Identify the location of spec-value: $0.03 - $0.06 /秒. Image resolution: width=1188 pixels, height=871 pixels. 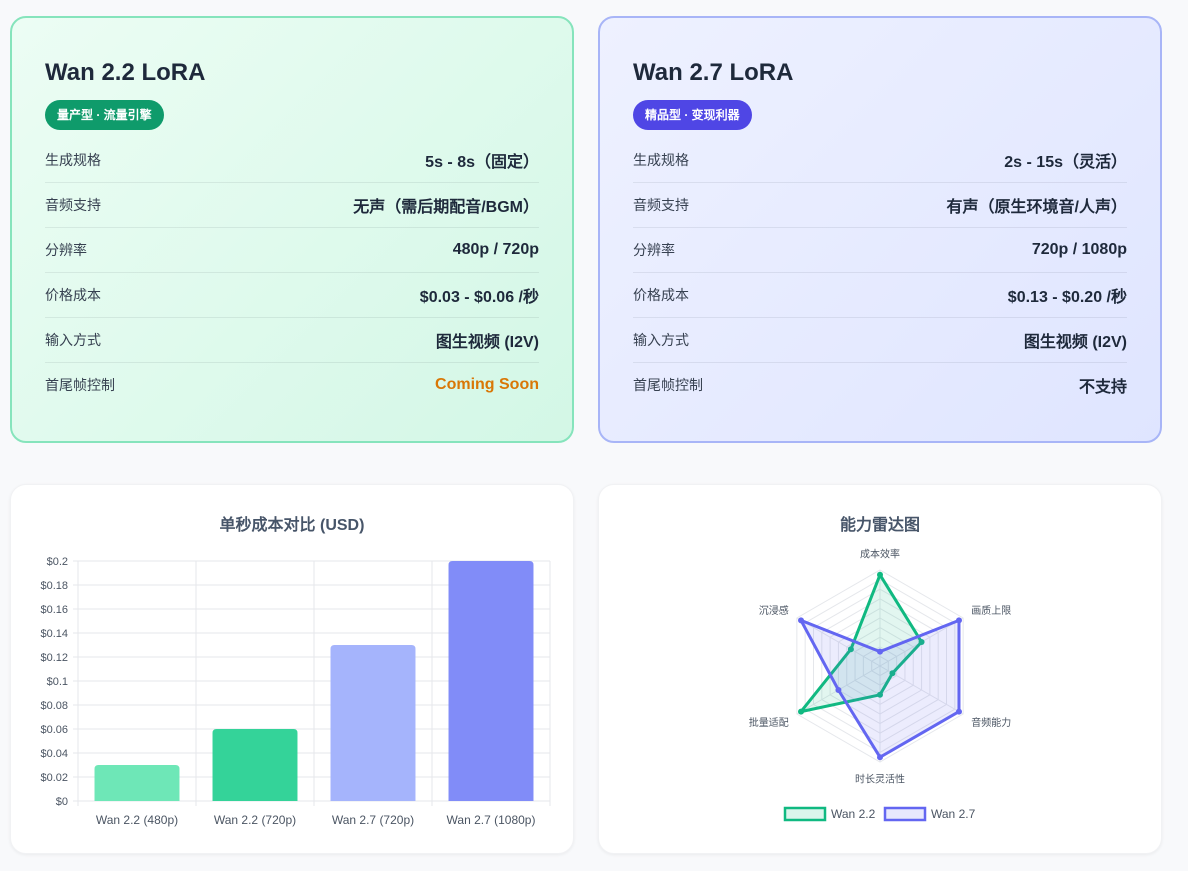
(479, 297).